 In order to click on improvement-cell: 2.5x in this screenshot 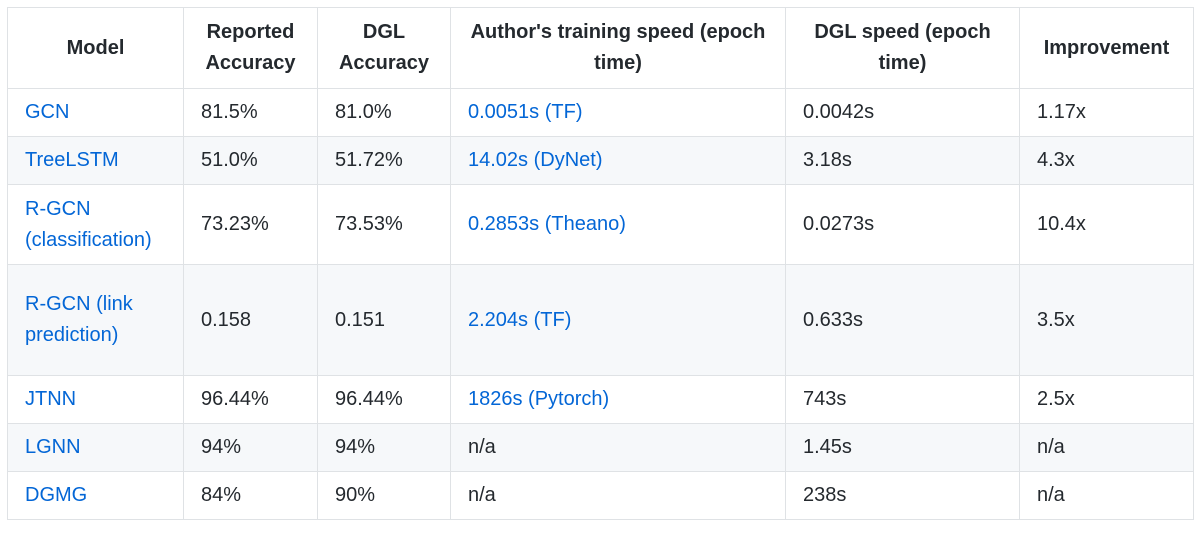, I will do `click(1106, 399)`.